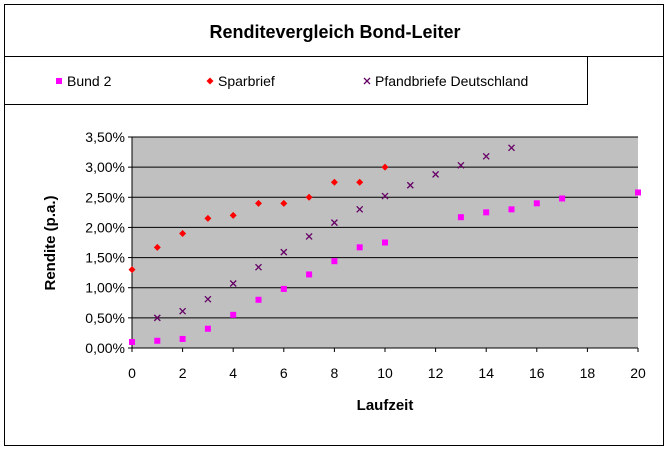 This screenshot has width=669, height=450. I want to click on x-tick-label: 0, so click(132, 373).